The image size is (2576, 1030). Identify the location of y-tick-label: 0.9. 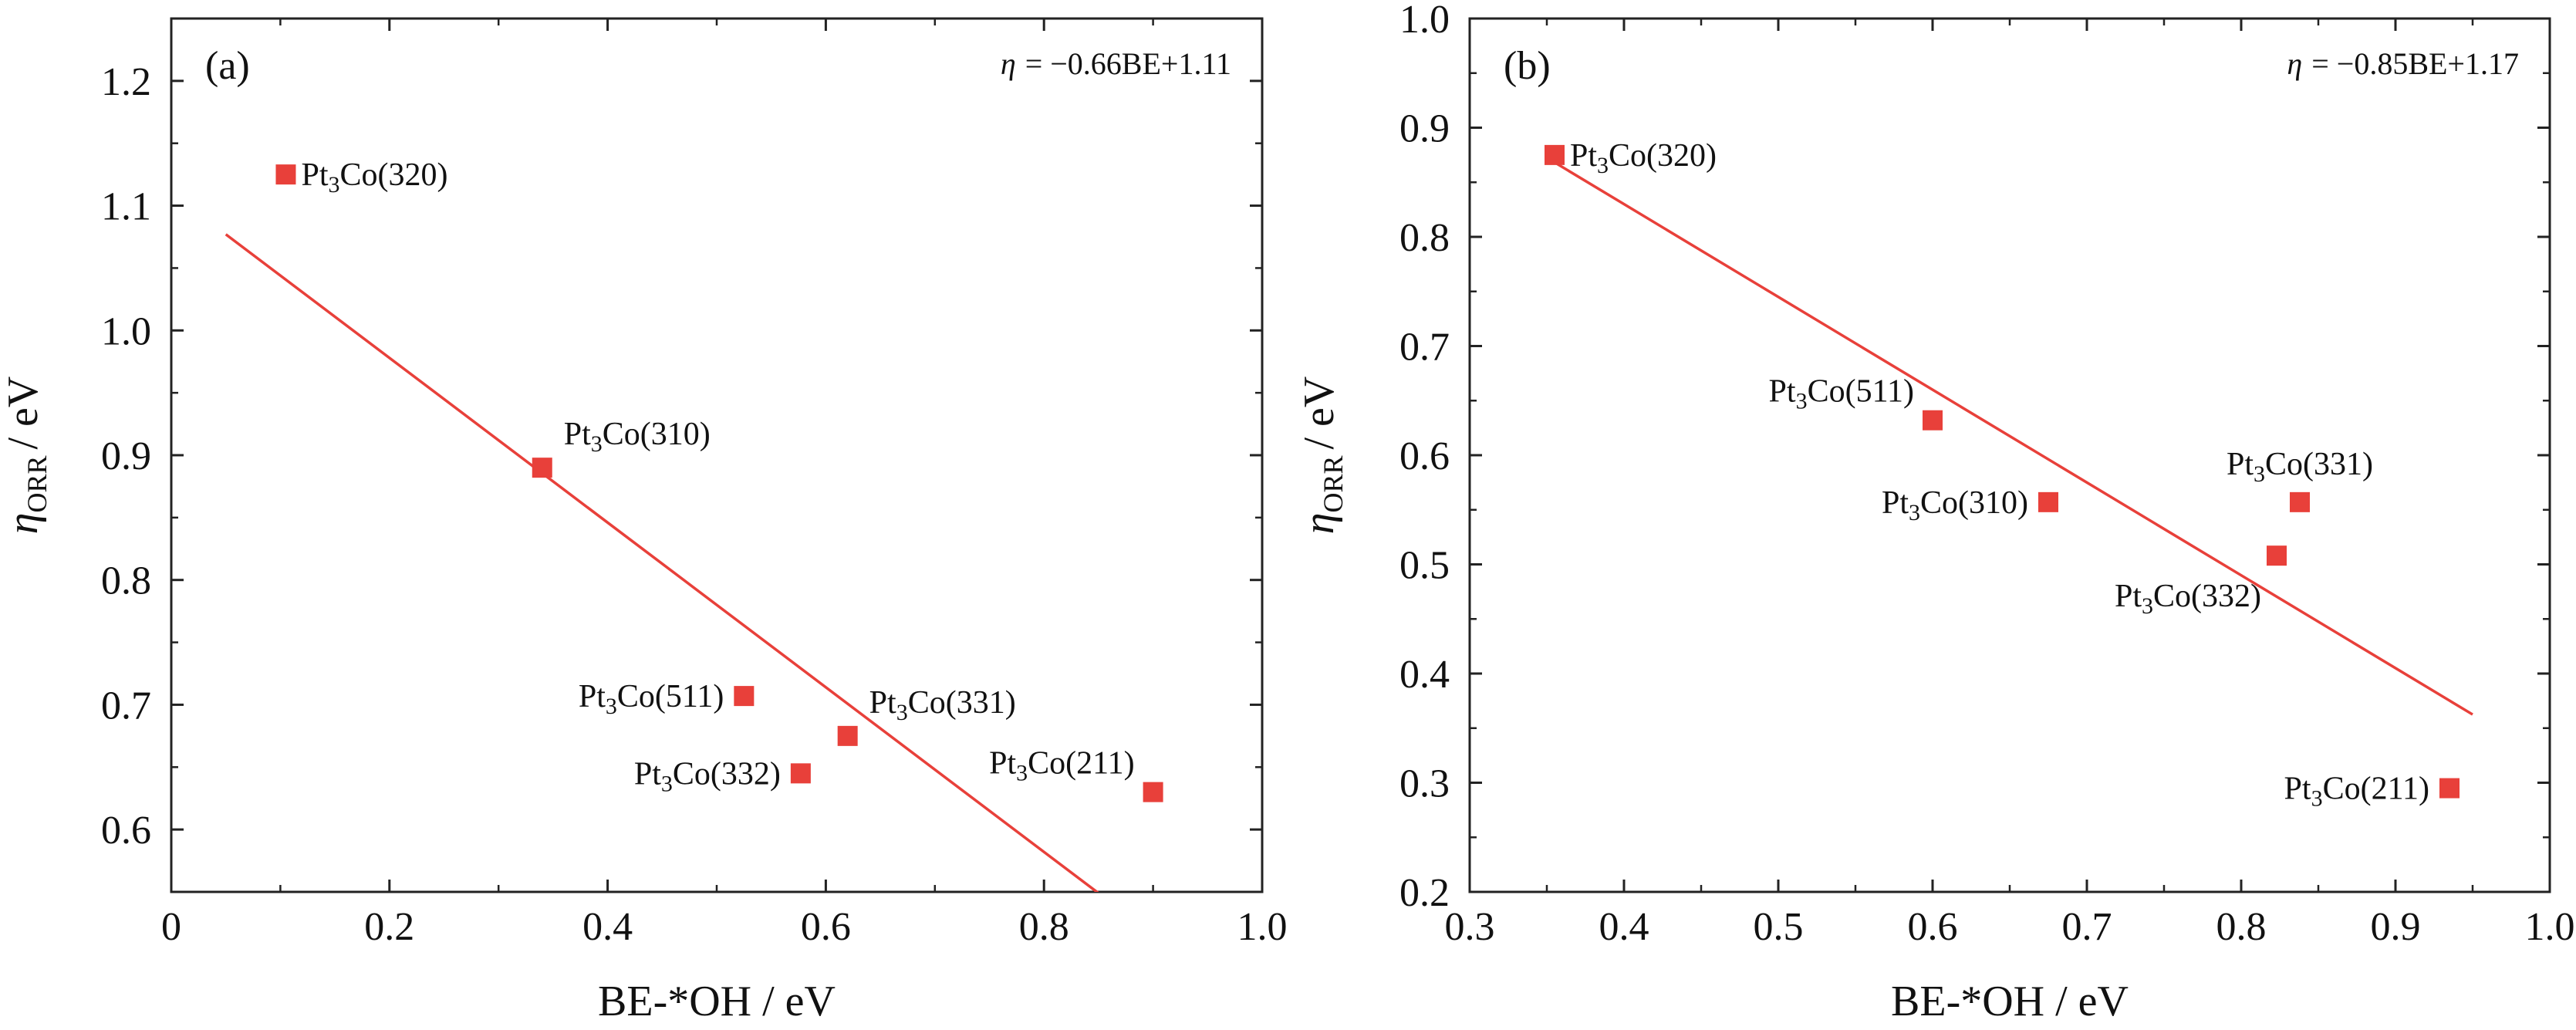
(126, 456).